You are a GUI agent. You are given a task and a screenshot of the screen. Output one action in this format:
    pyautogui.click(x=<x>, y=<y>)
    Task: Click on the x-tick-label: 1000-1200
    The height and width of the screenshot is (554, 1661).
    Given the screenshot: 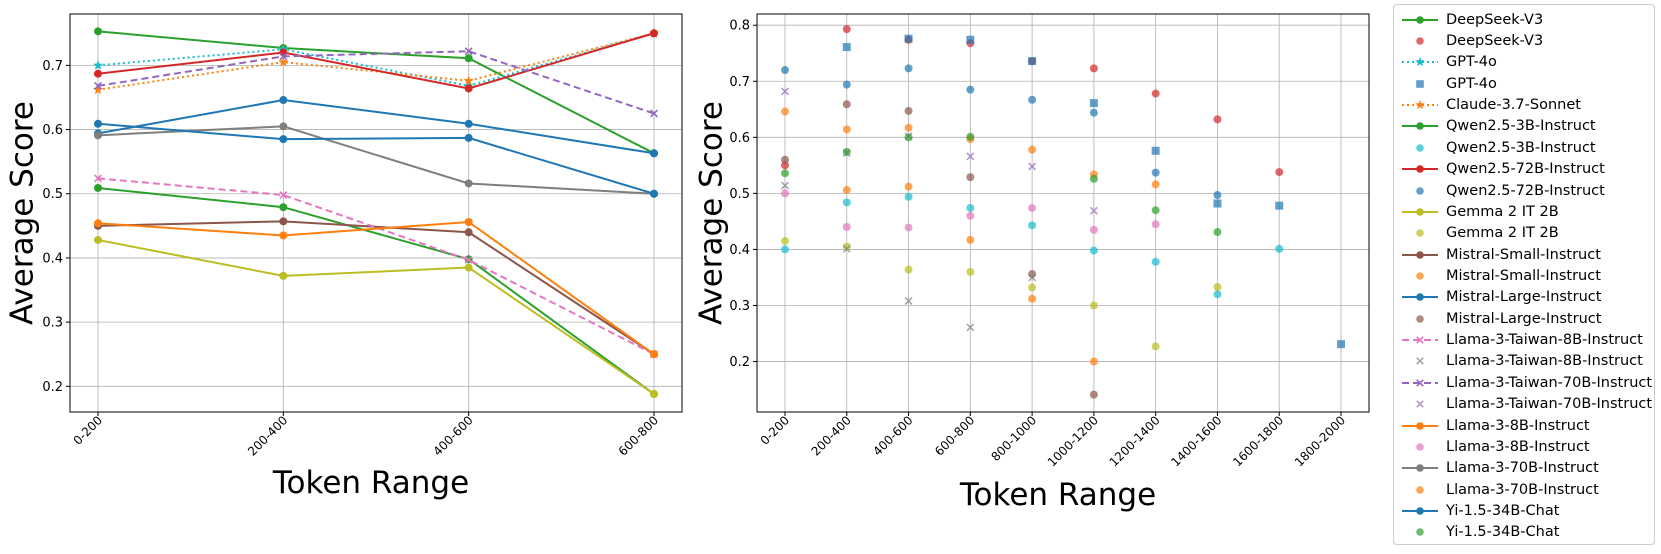 What is the action you would take?
    pyautogui.click(x=1073, y=441)
    